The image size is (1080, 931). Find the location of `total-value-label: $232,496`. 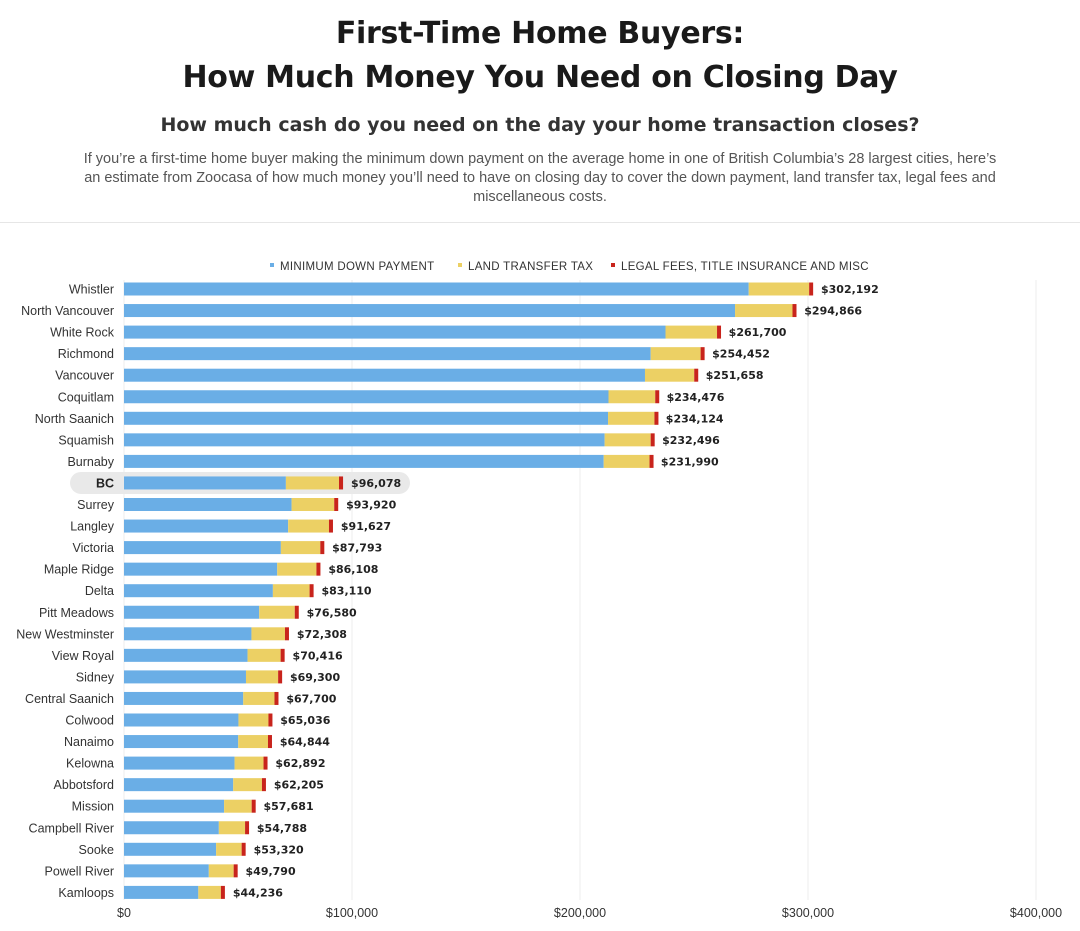

total-value-label: $232,496 is located at coordinates (691, 440).